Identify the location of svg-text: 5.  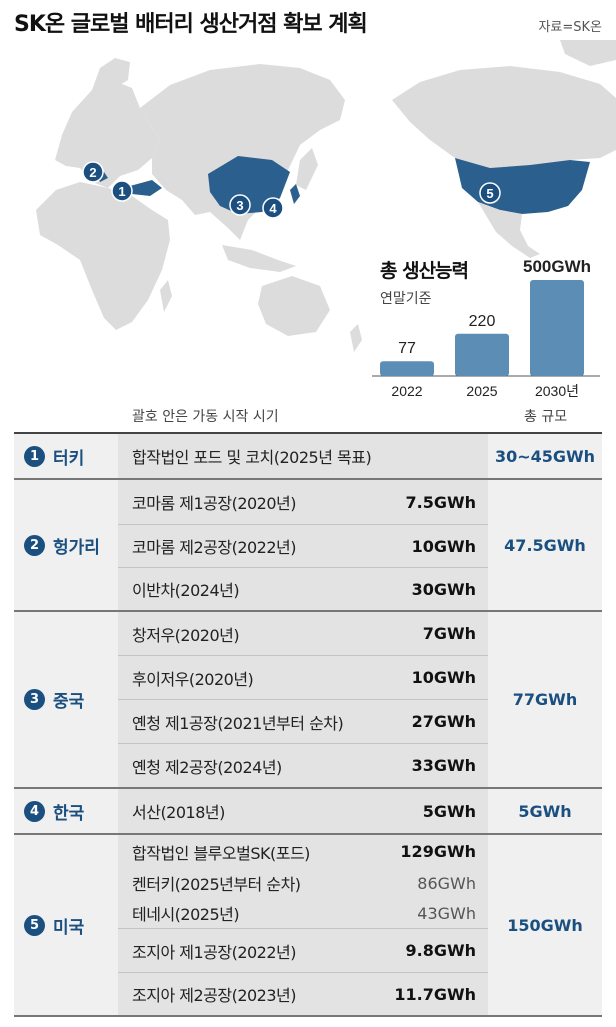
(489, 193).